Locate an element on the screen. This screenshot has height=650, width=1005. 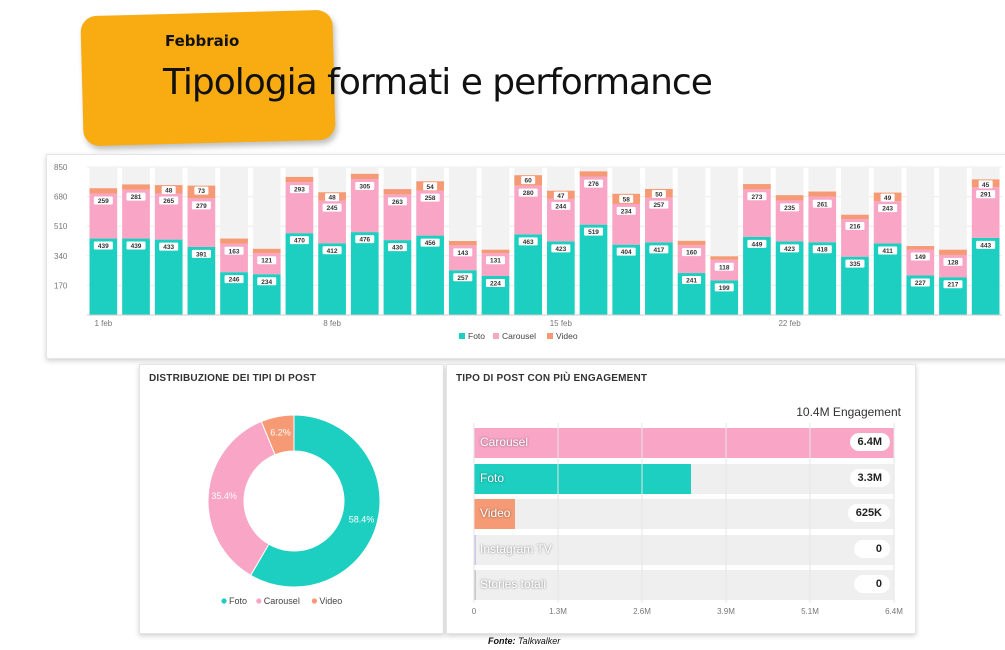
source-label: Fonte: is located at coordinates (502, 641).